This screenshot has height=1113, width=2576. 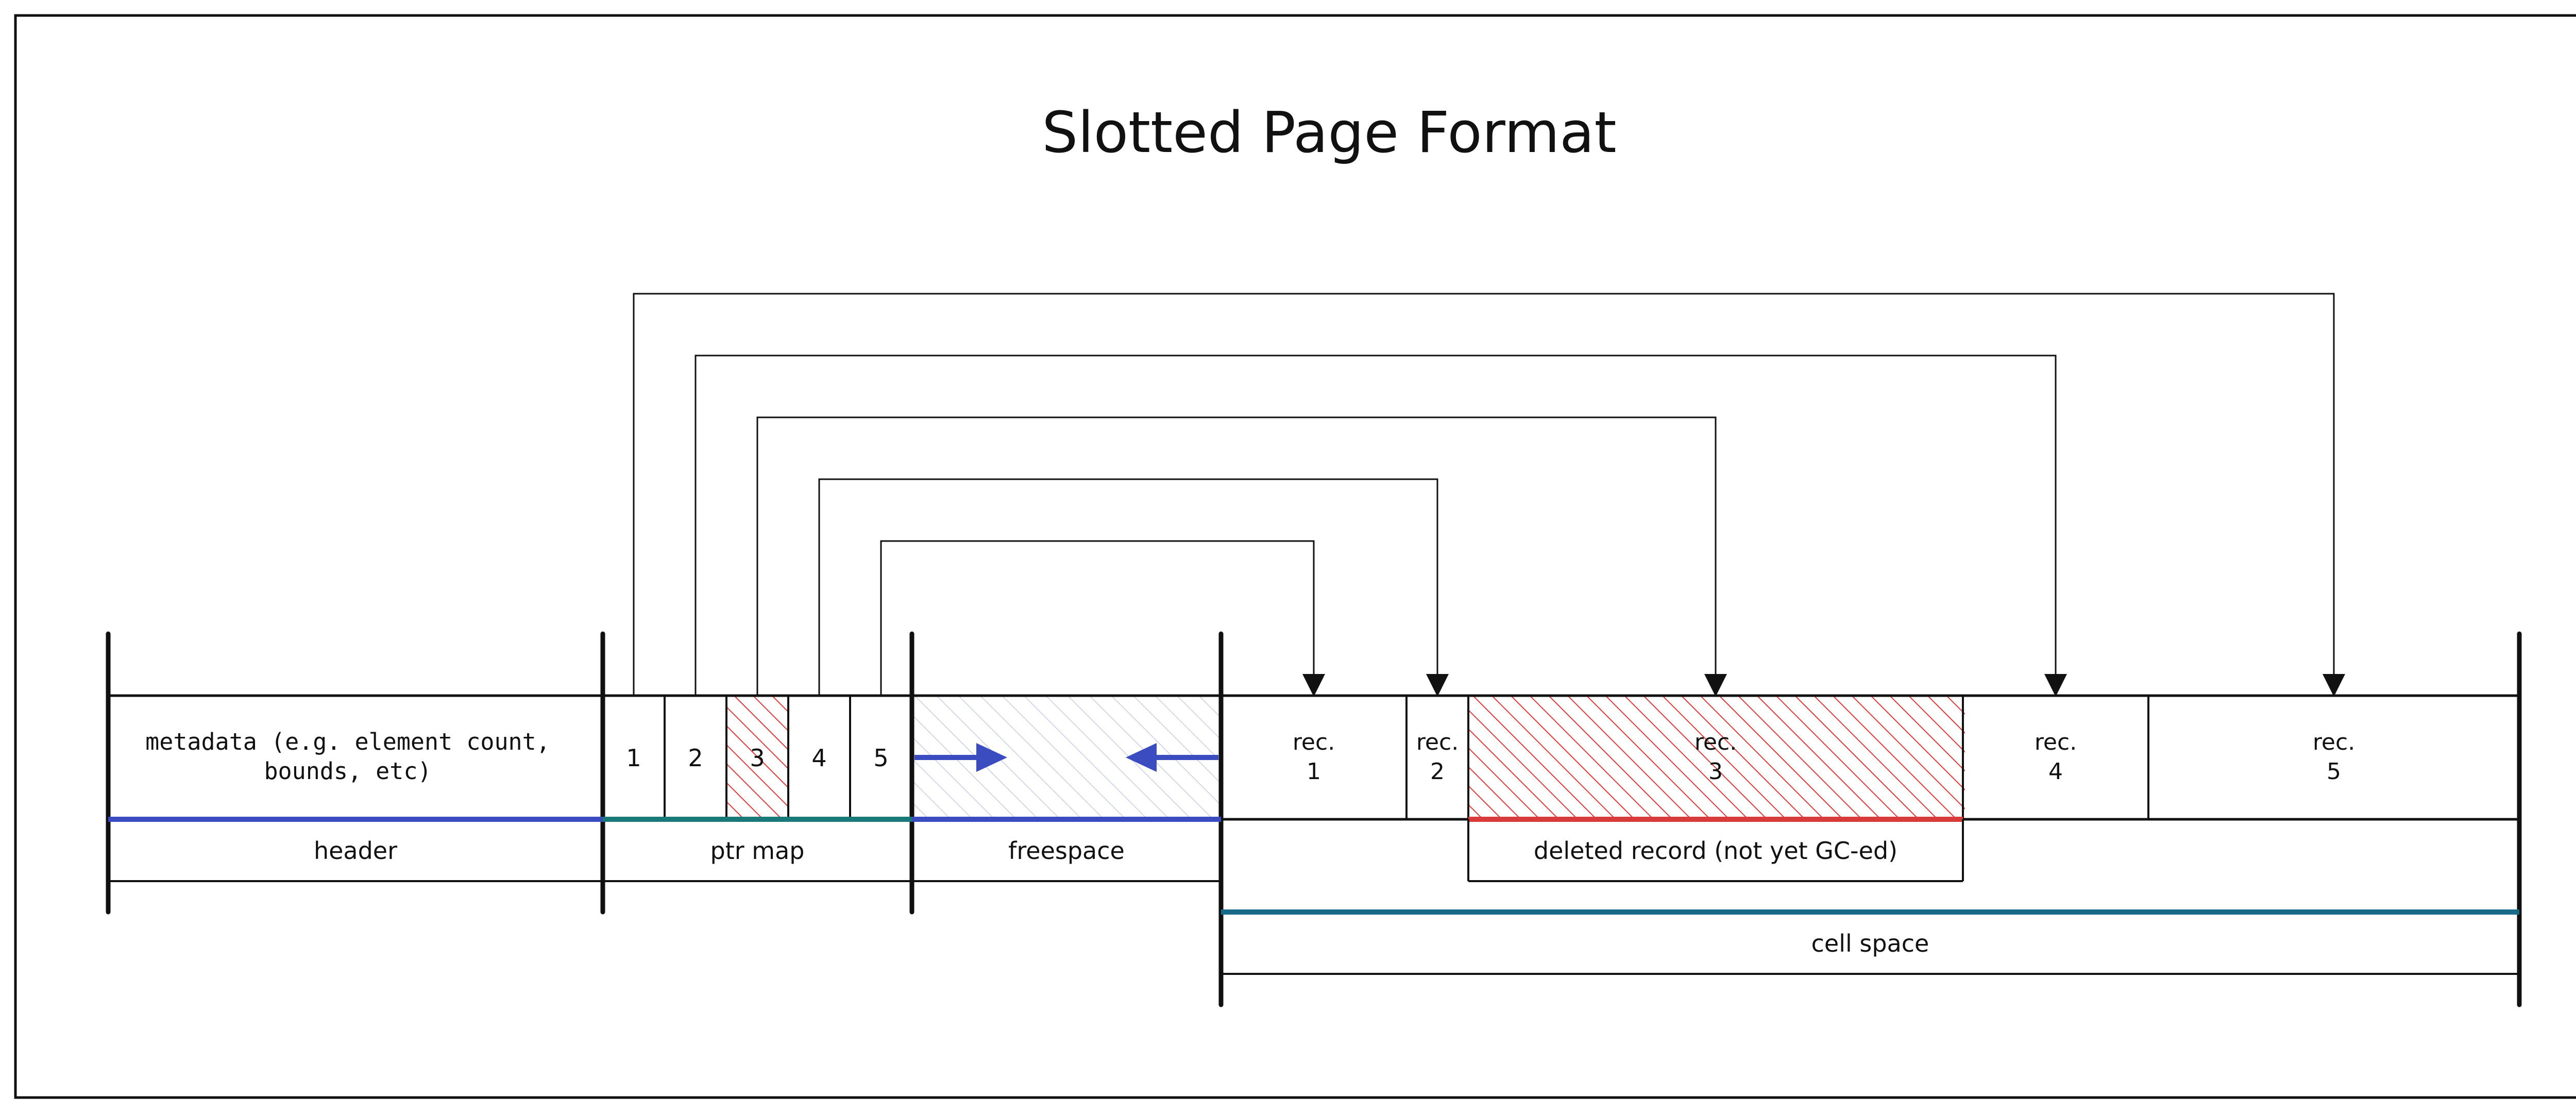 I want to click on deleted-record-label-box, so click(x=1716, y=850).